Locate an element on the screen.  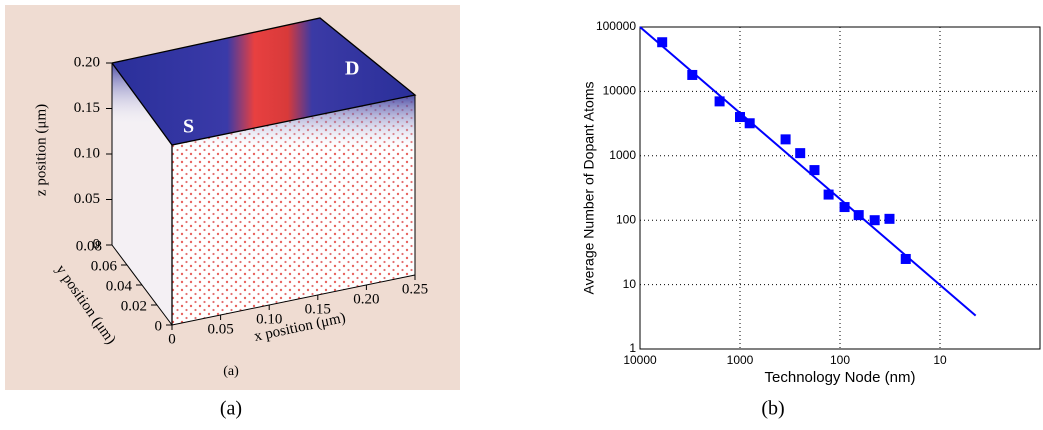
y-tick-label: 100000 is located at coordinates (616, 26).